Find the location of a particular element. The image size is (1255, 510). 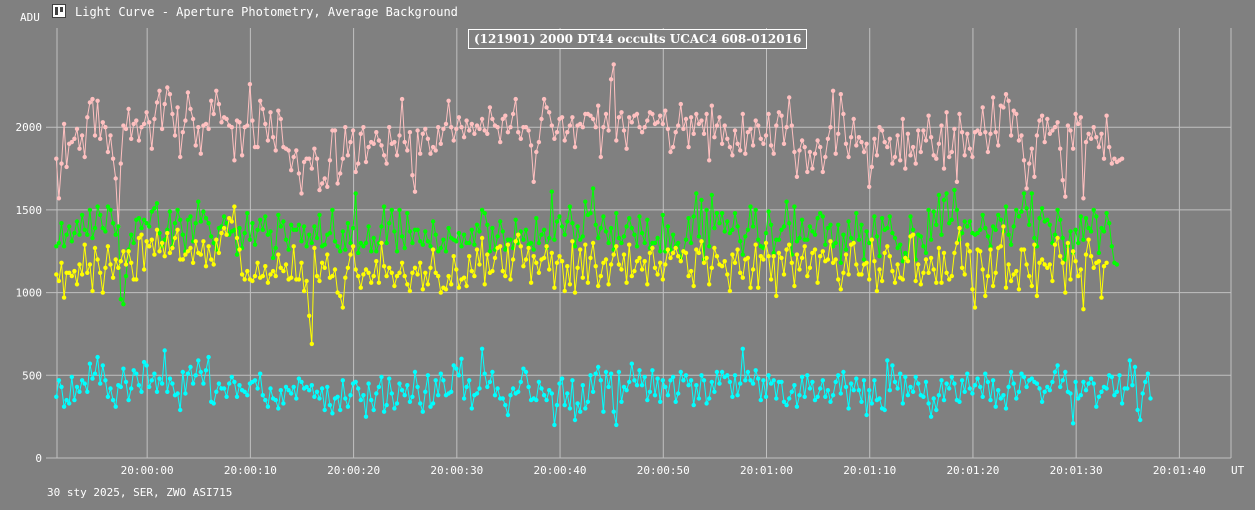

x-tick-label: 20:00:00 is located at coordinates (147, 470).